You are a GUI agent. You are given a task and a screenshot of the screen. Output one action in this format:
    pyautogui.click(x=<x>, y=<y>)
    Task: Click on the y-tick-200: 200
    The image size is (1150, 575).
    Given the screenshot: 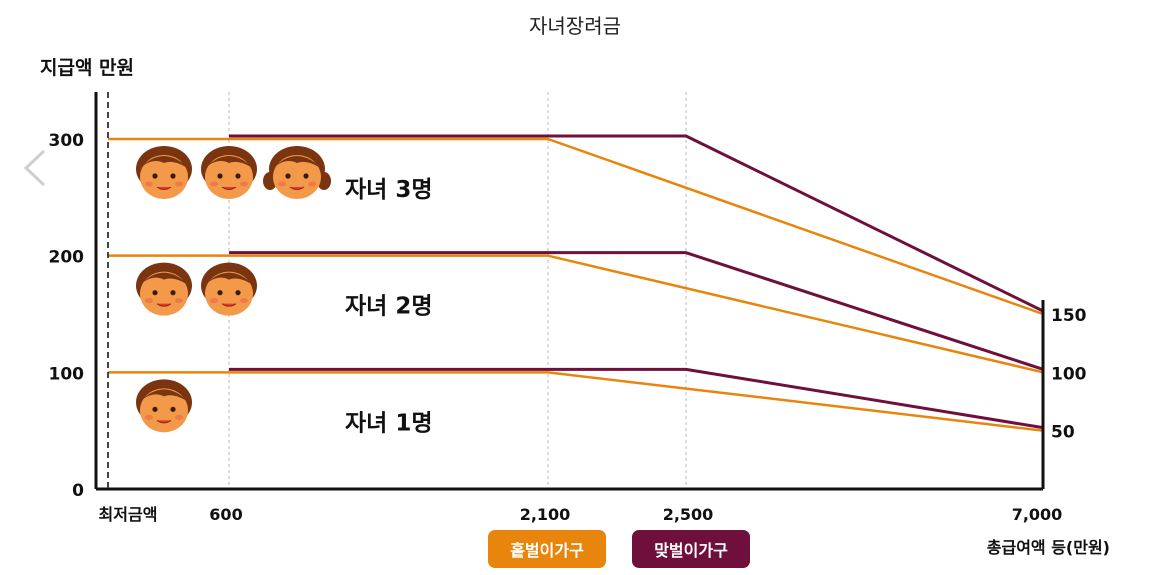 What is the action you would take?
    pyautogui.click(x=67, y=258)
    